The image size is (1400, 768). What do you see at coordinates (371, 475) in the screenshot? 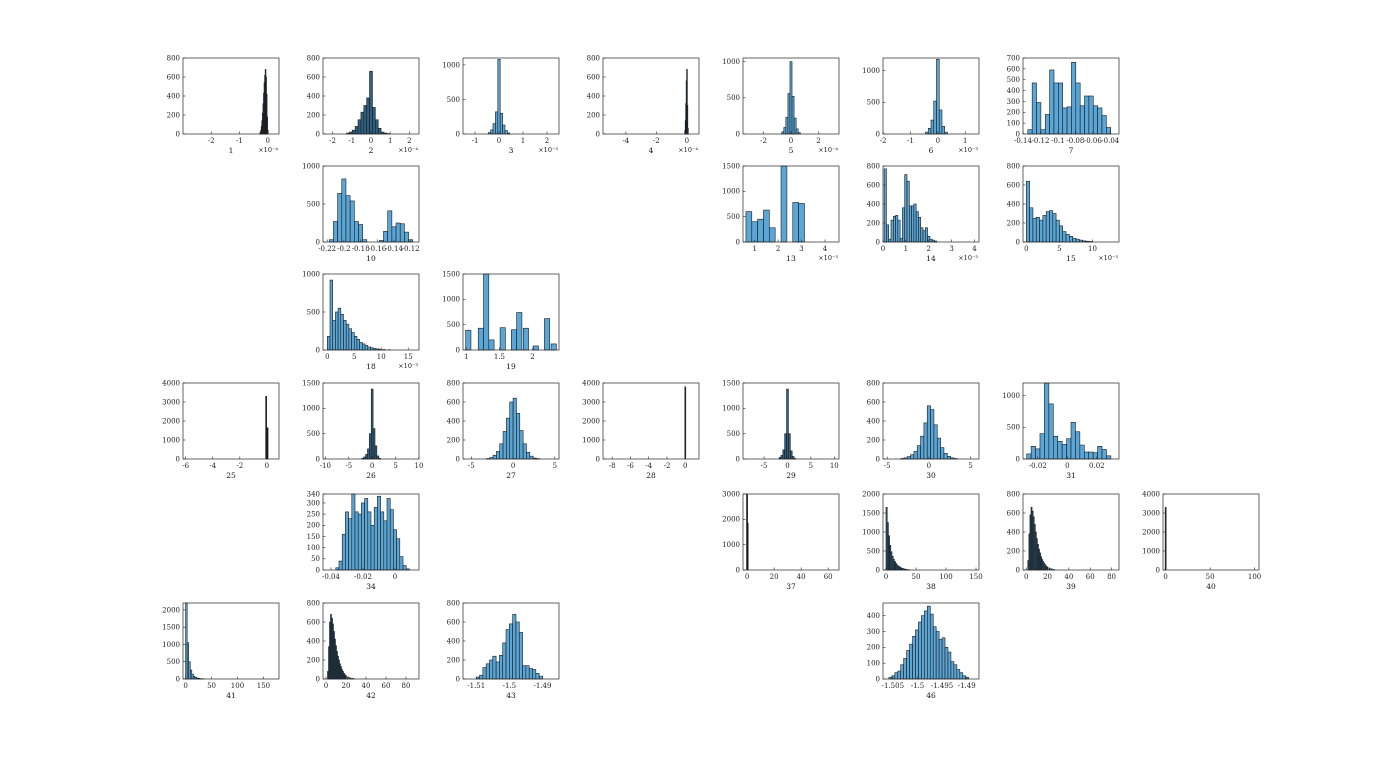
I see `panel-xlabel: 26` at bounding box center [371, 475].